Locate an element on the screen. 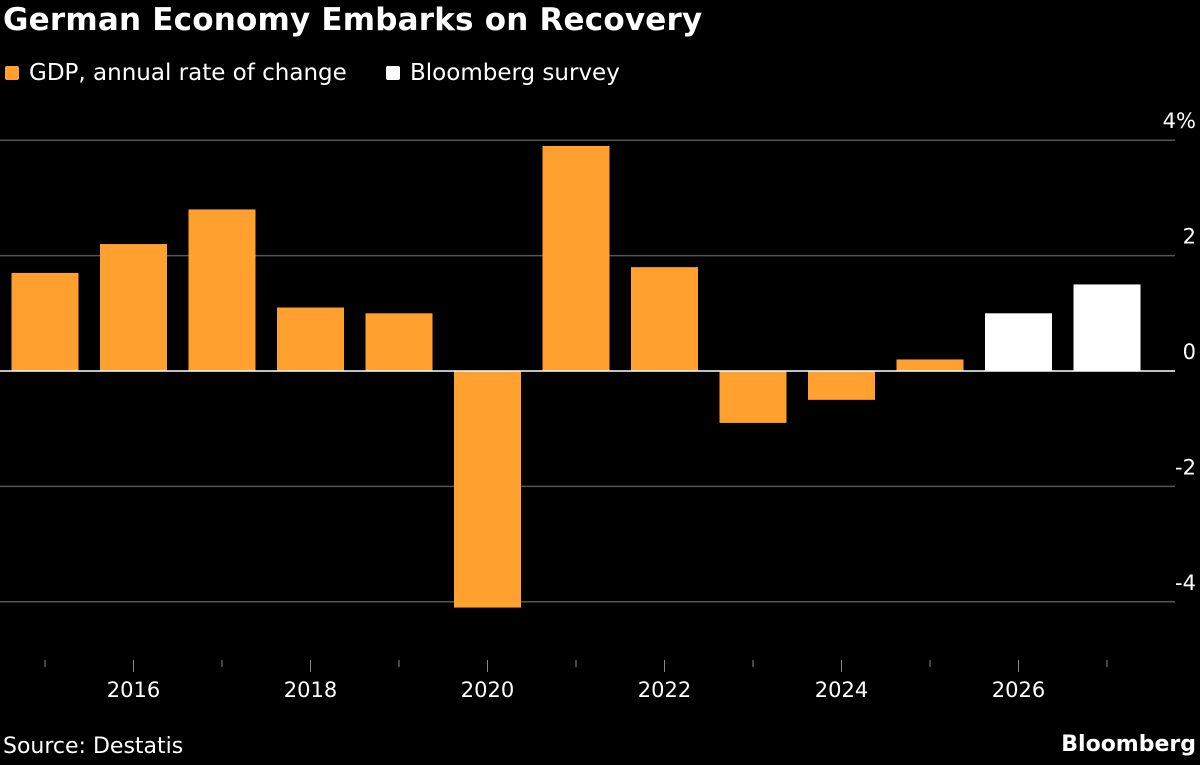  bar-2022 is located at coordinates (664, 319).